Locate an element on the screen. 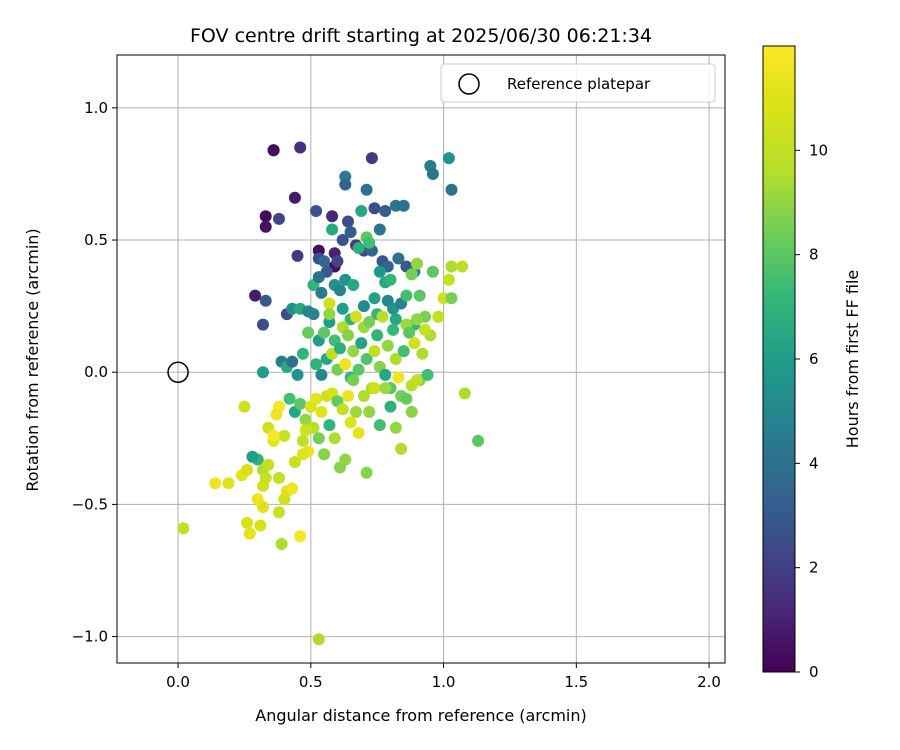  y-tick-label: −0.5 is located at coordinates (90, 504).